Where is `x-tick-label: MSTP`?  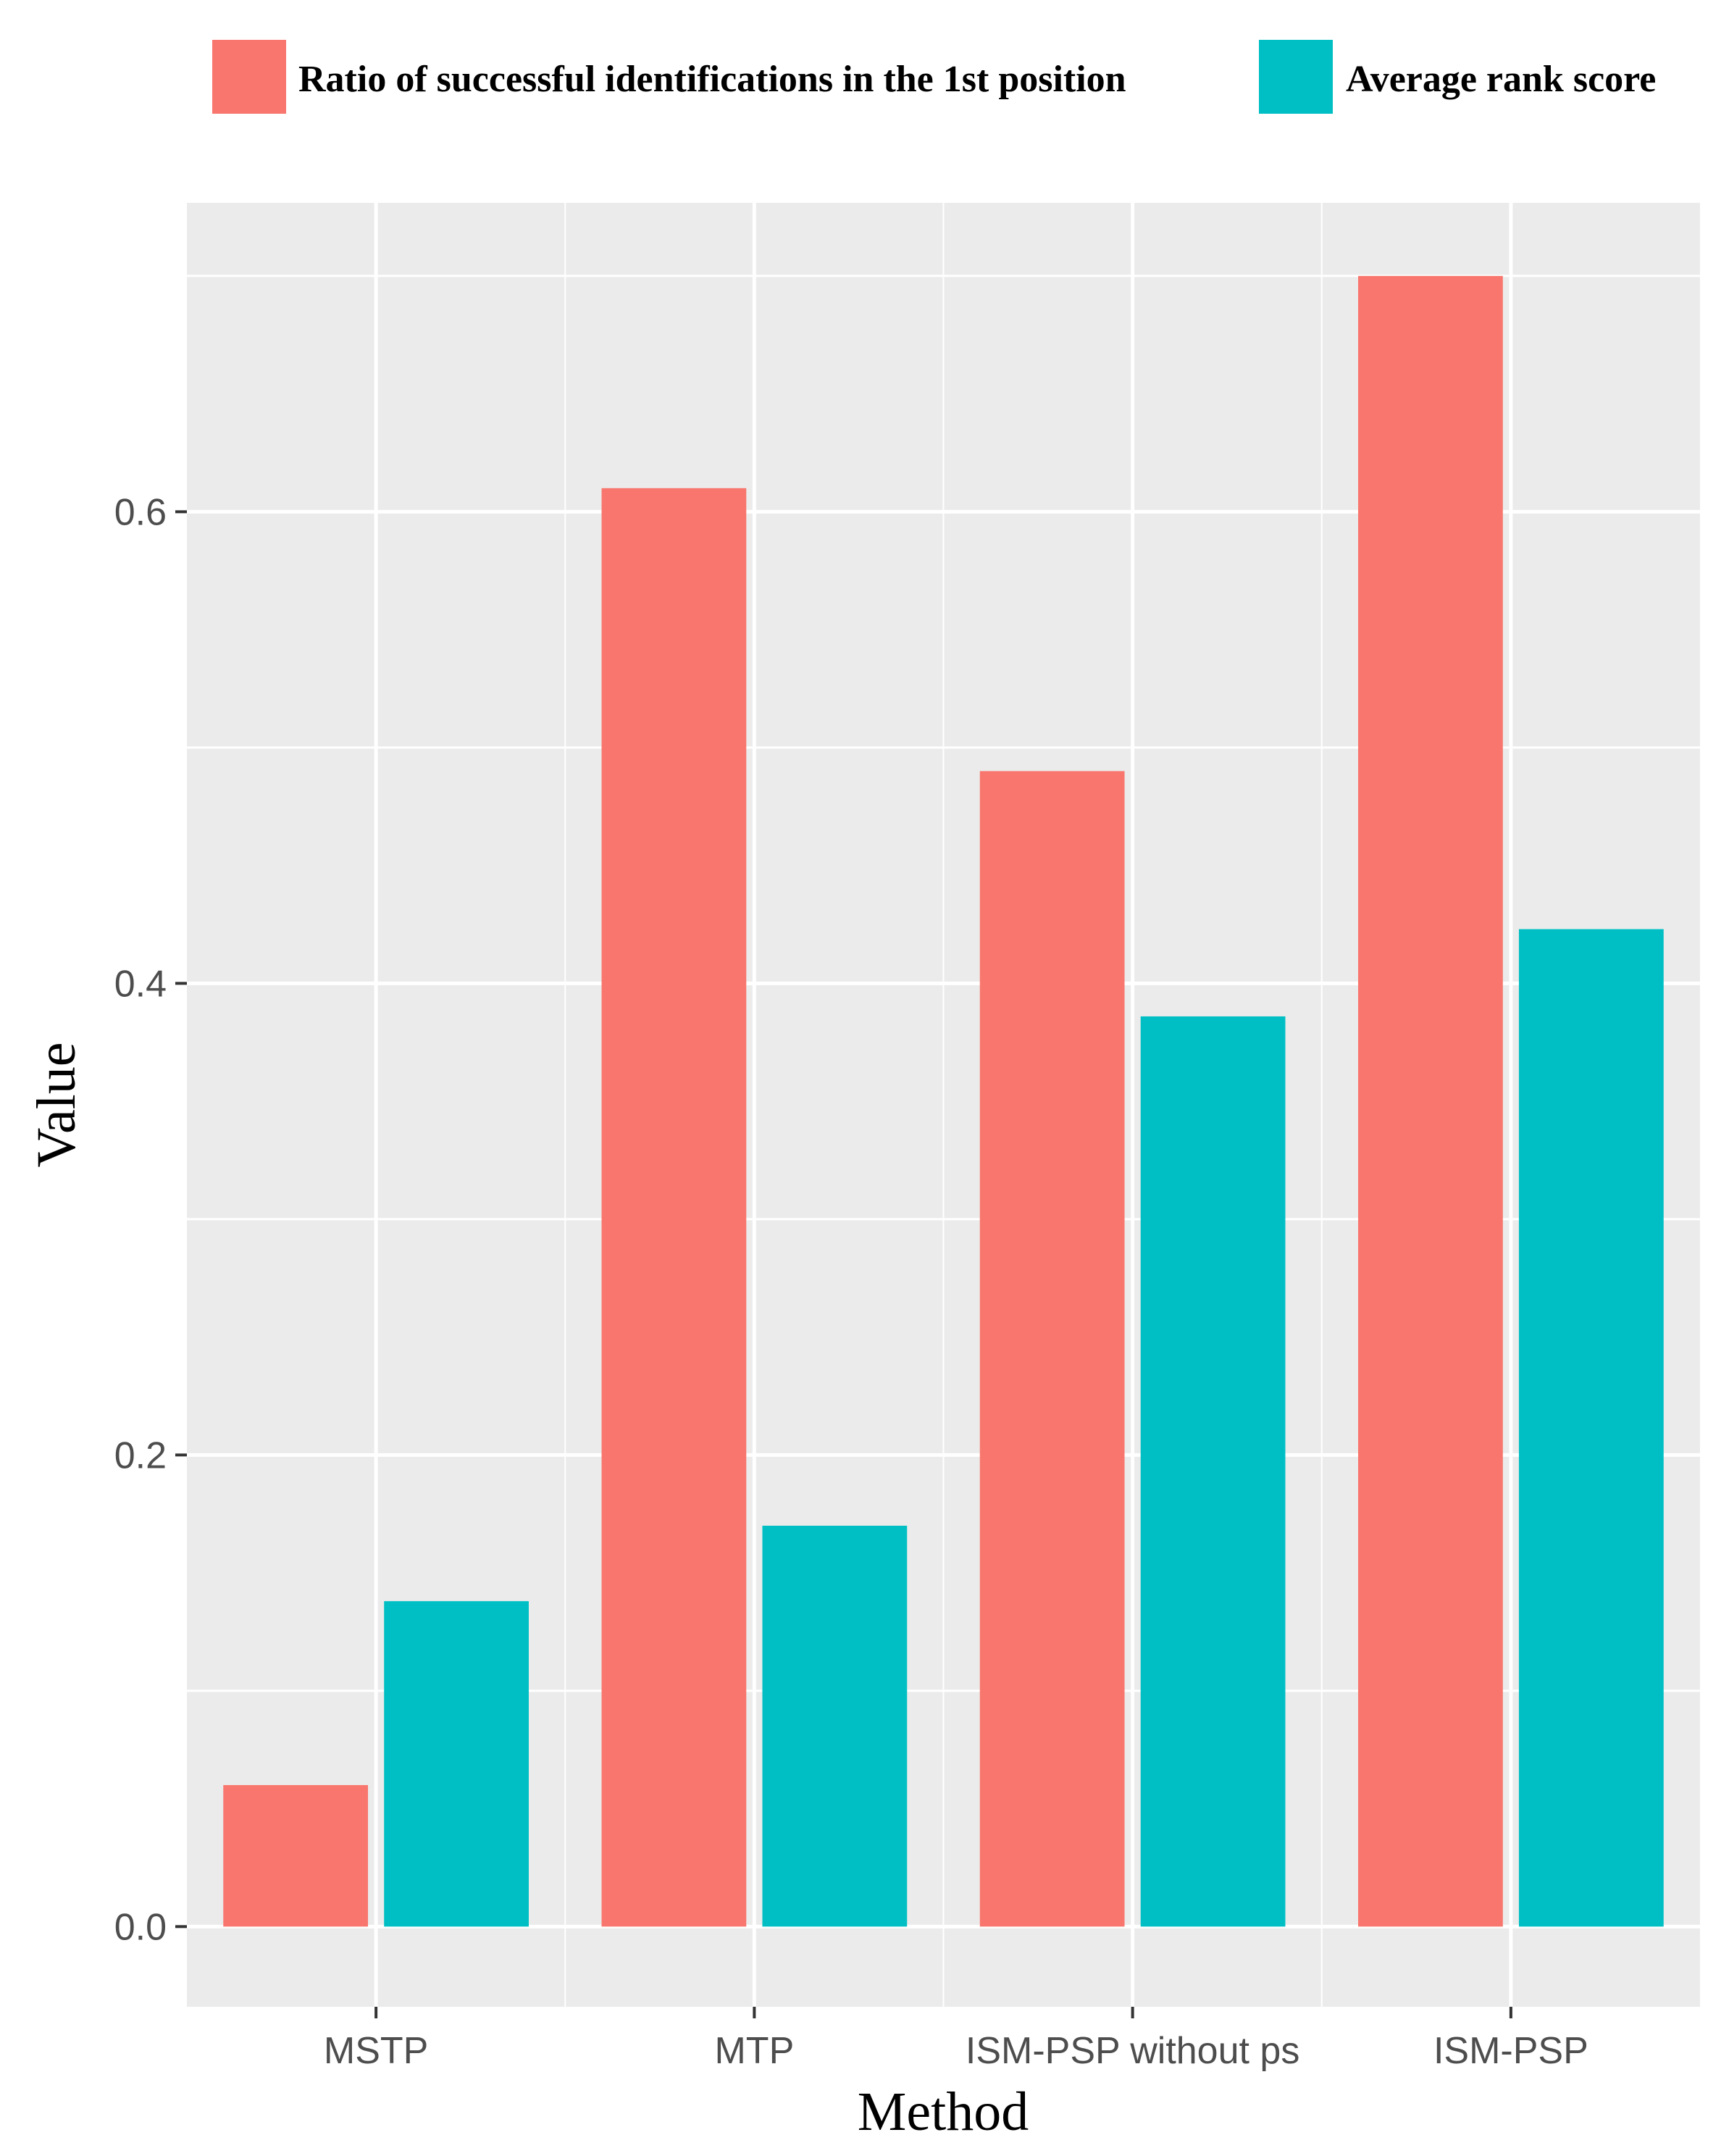
x-tick-label: MSTP is located at coordinates (376, 2051).